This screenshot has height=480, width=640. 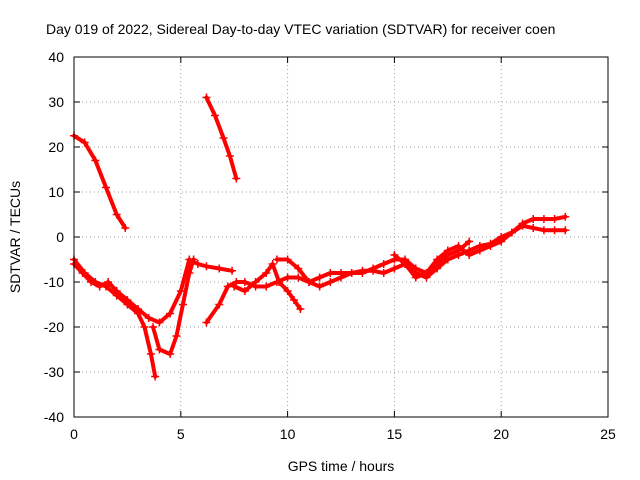 I want to click on y-tick-label: -10, so click(x=54, y=282).